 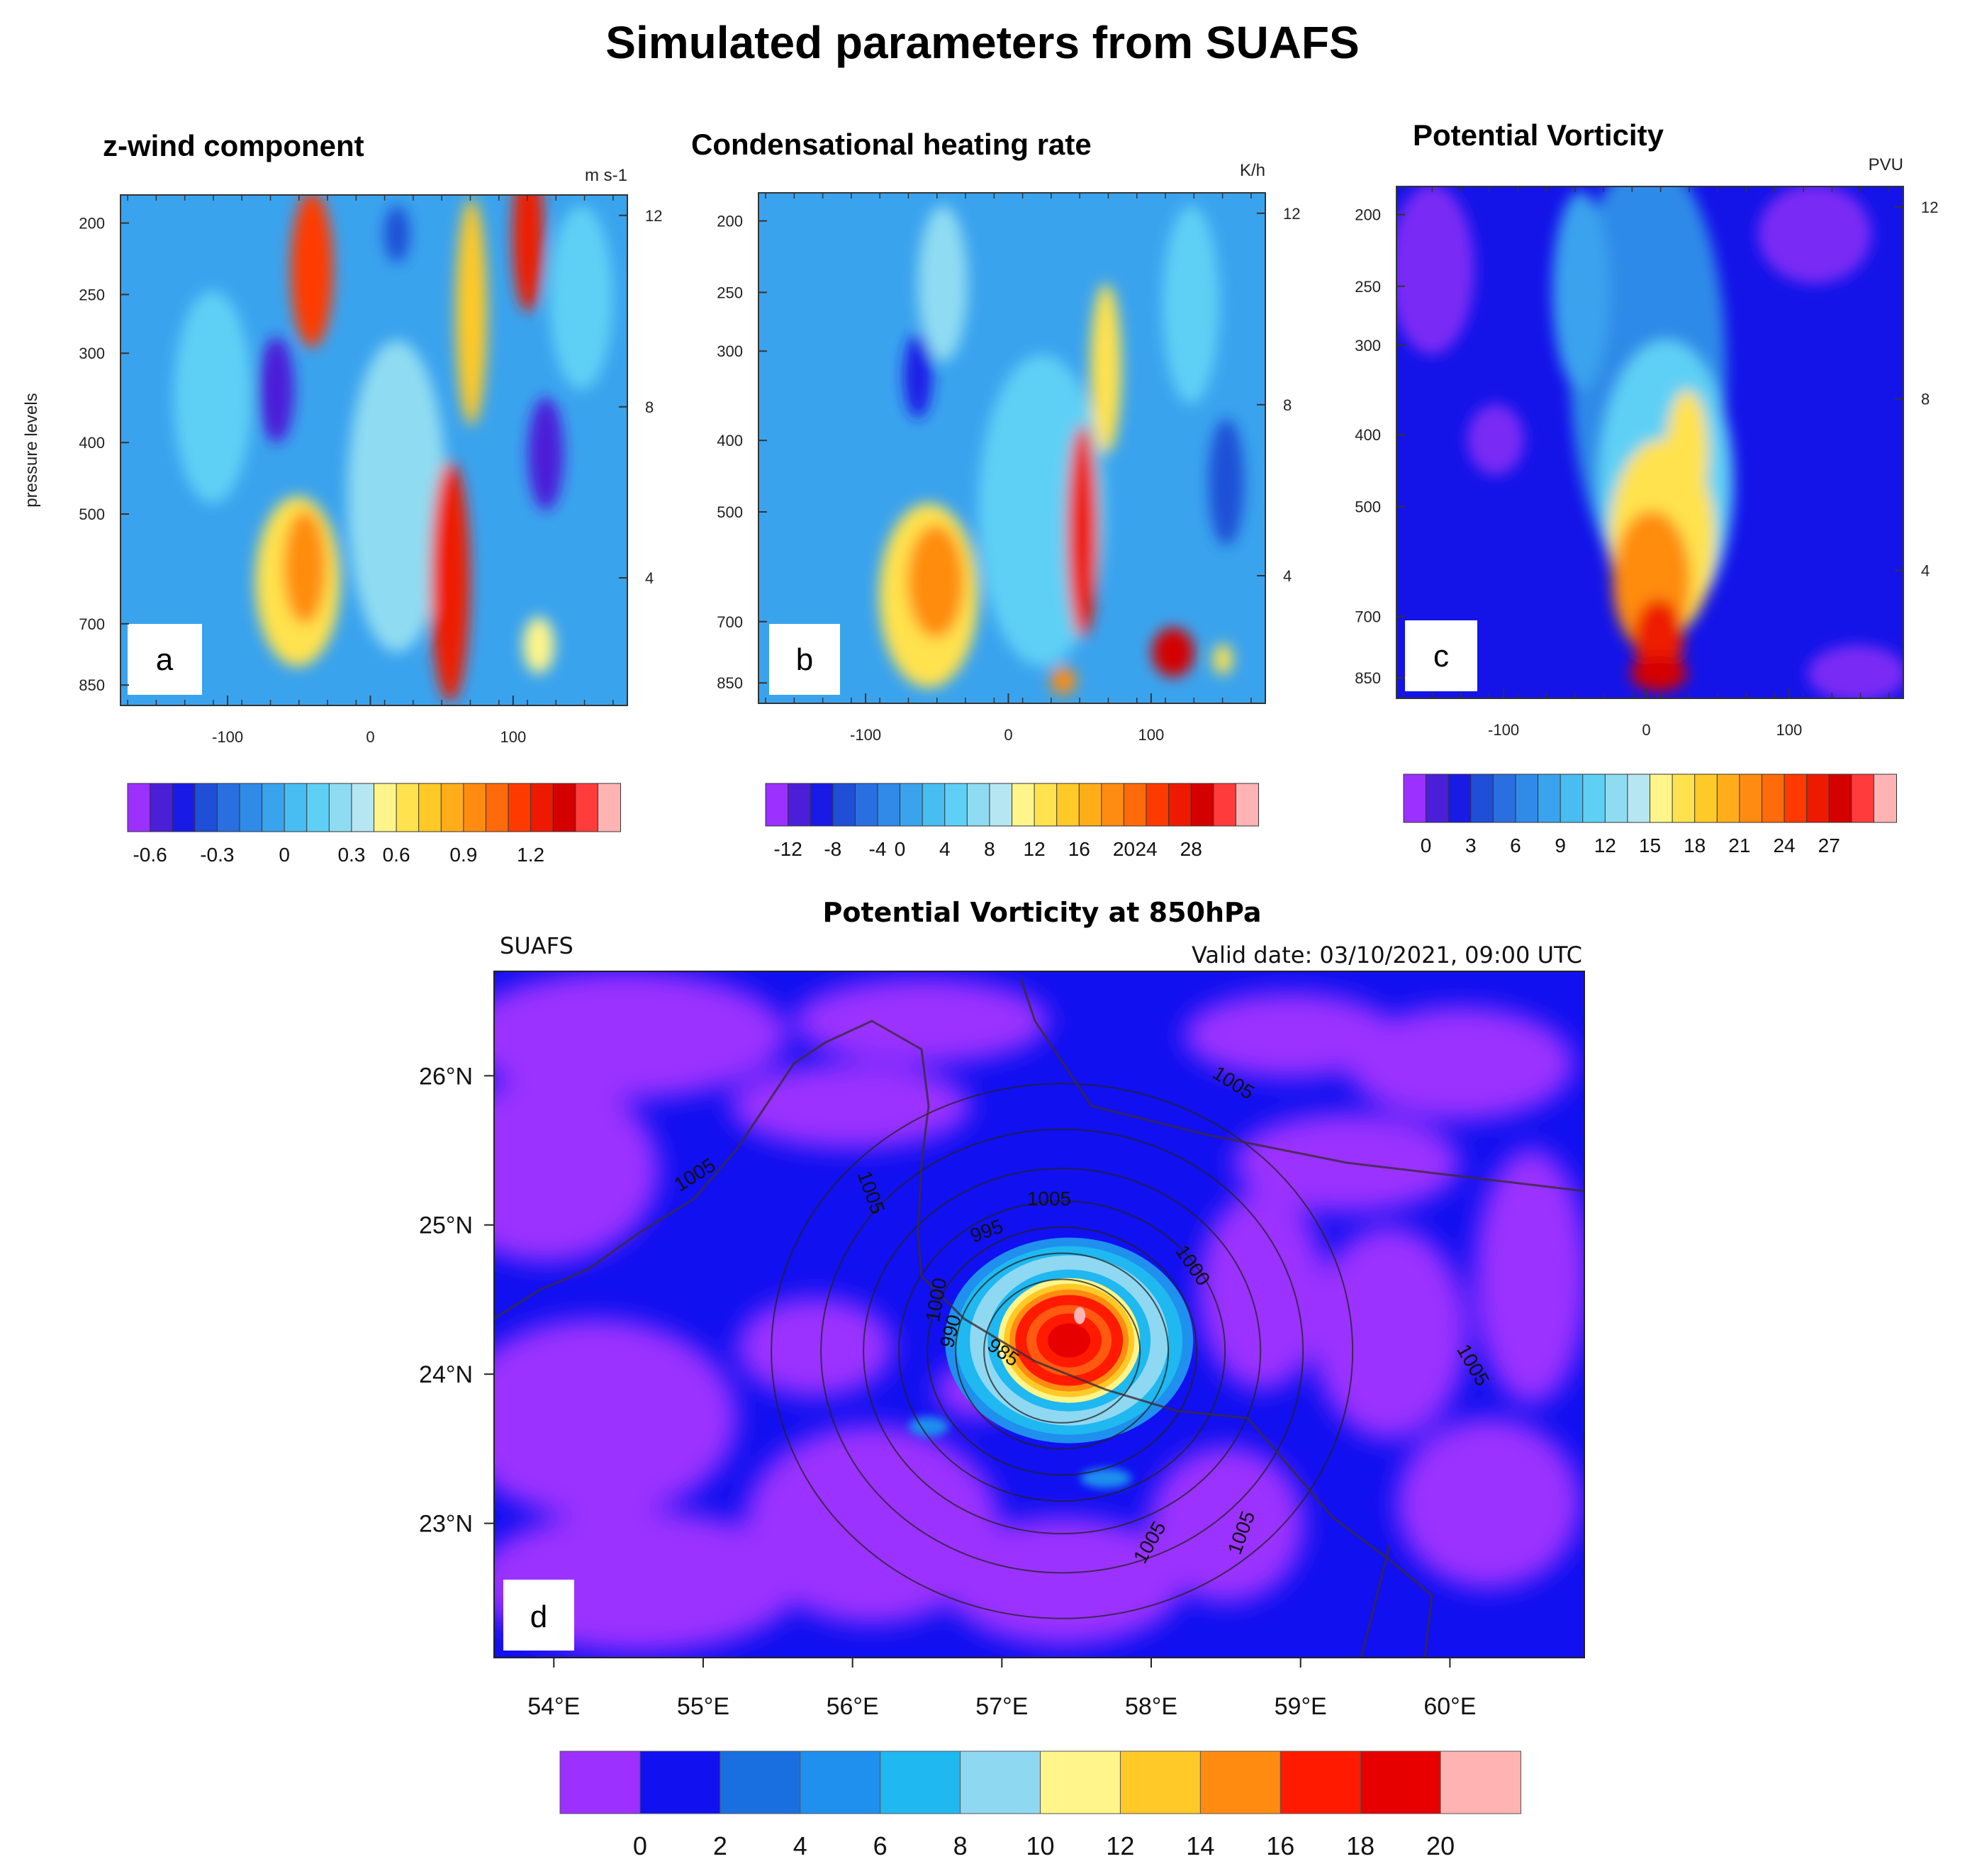 What do you see at coordinates (1650, 442) in the screenshot?
I see `panel-c-frame` at bounding box center [1650, 442].